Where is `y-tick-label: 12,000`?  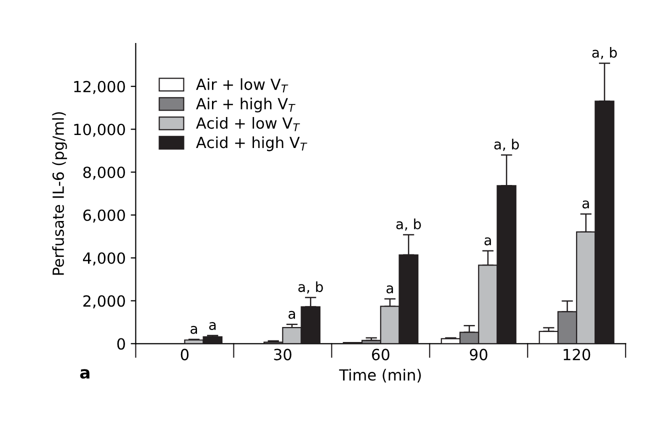 y-tick-label: 12,000 is located at coordinates (99, 87).